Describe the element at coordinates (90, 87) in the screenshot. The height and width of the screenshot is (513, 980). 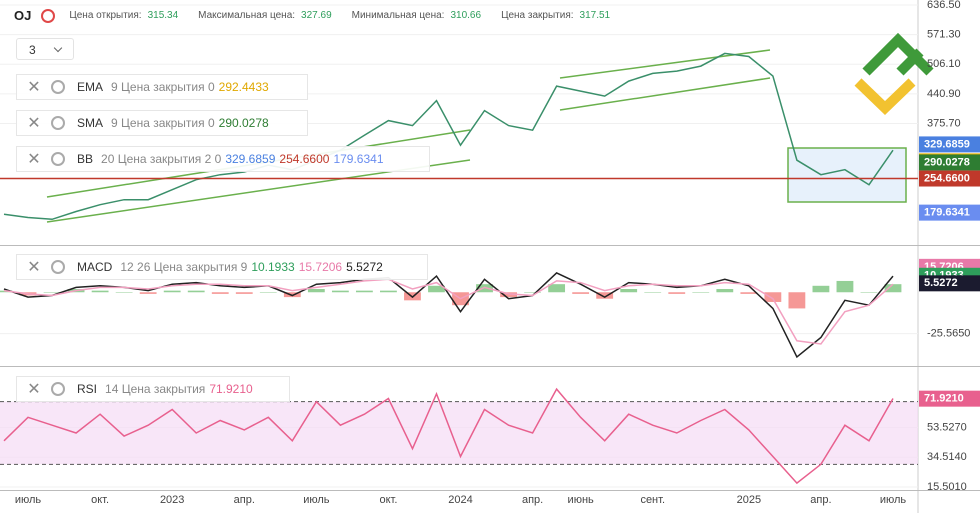
I see `legend-name: EMA` at that location.